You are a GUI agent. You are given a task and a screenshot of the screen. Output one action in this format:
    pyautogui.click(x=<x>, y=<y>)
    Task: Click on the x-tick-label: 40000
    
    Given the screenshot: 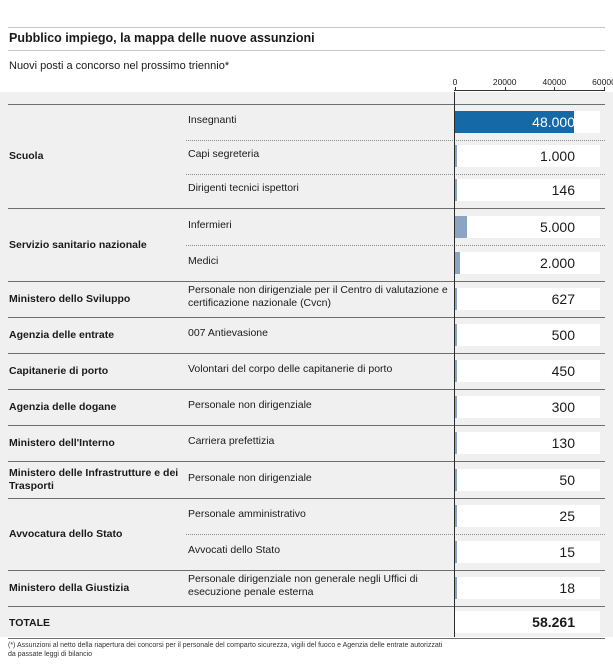 What is the action you would take?
    pyautogui.click(x=554, y=82)
    